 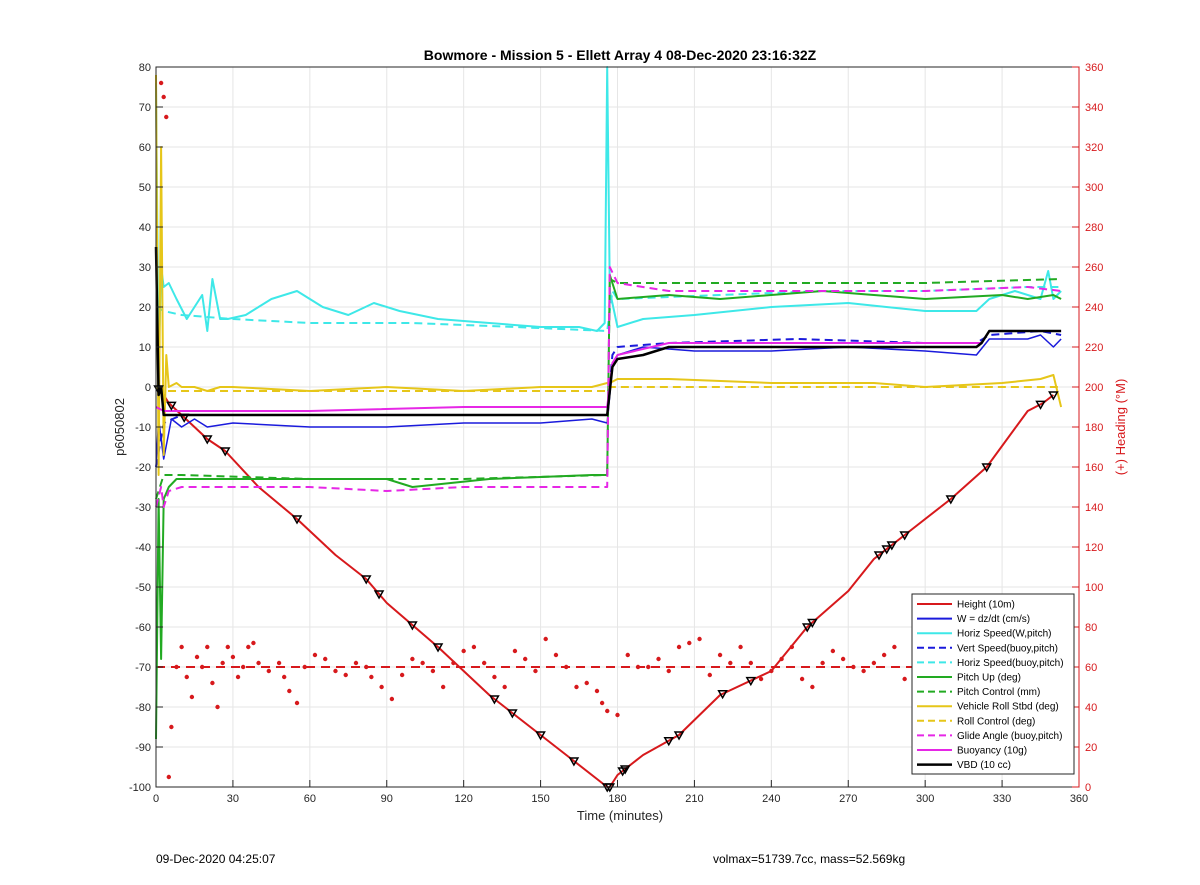 What do you see at coordinates (1094, 228) in the screenshot?
I see `y2-tick-label: 280` at bounding box center [1094, 228].